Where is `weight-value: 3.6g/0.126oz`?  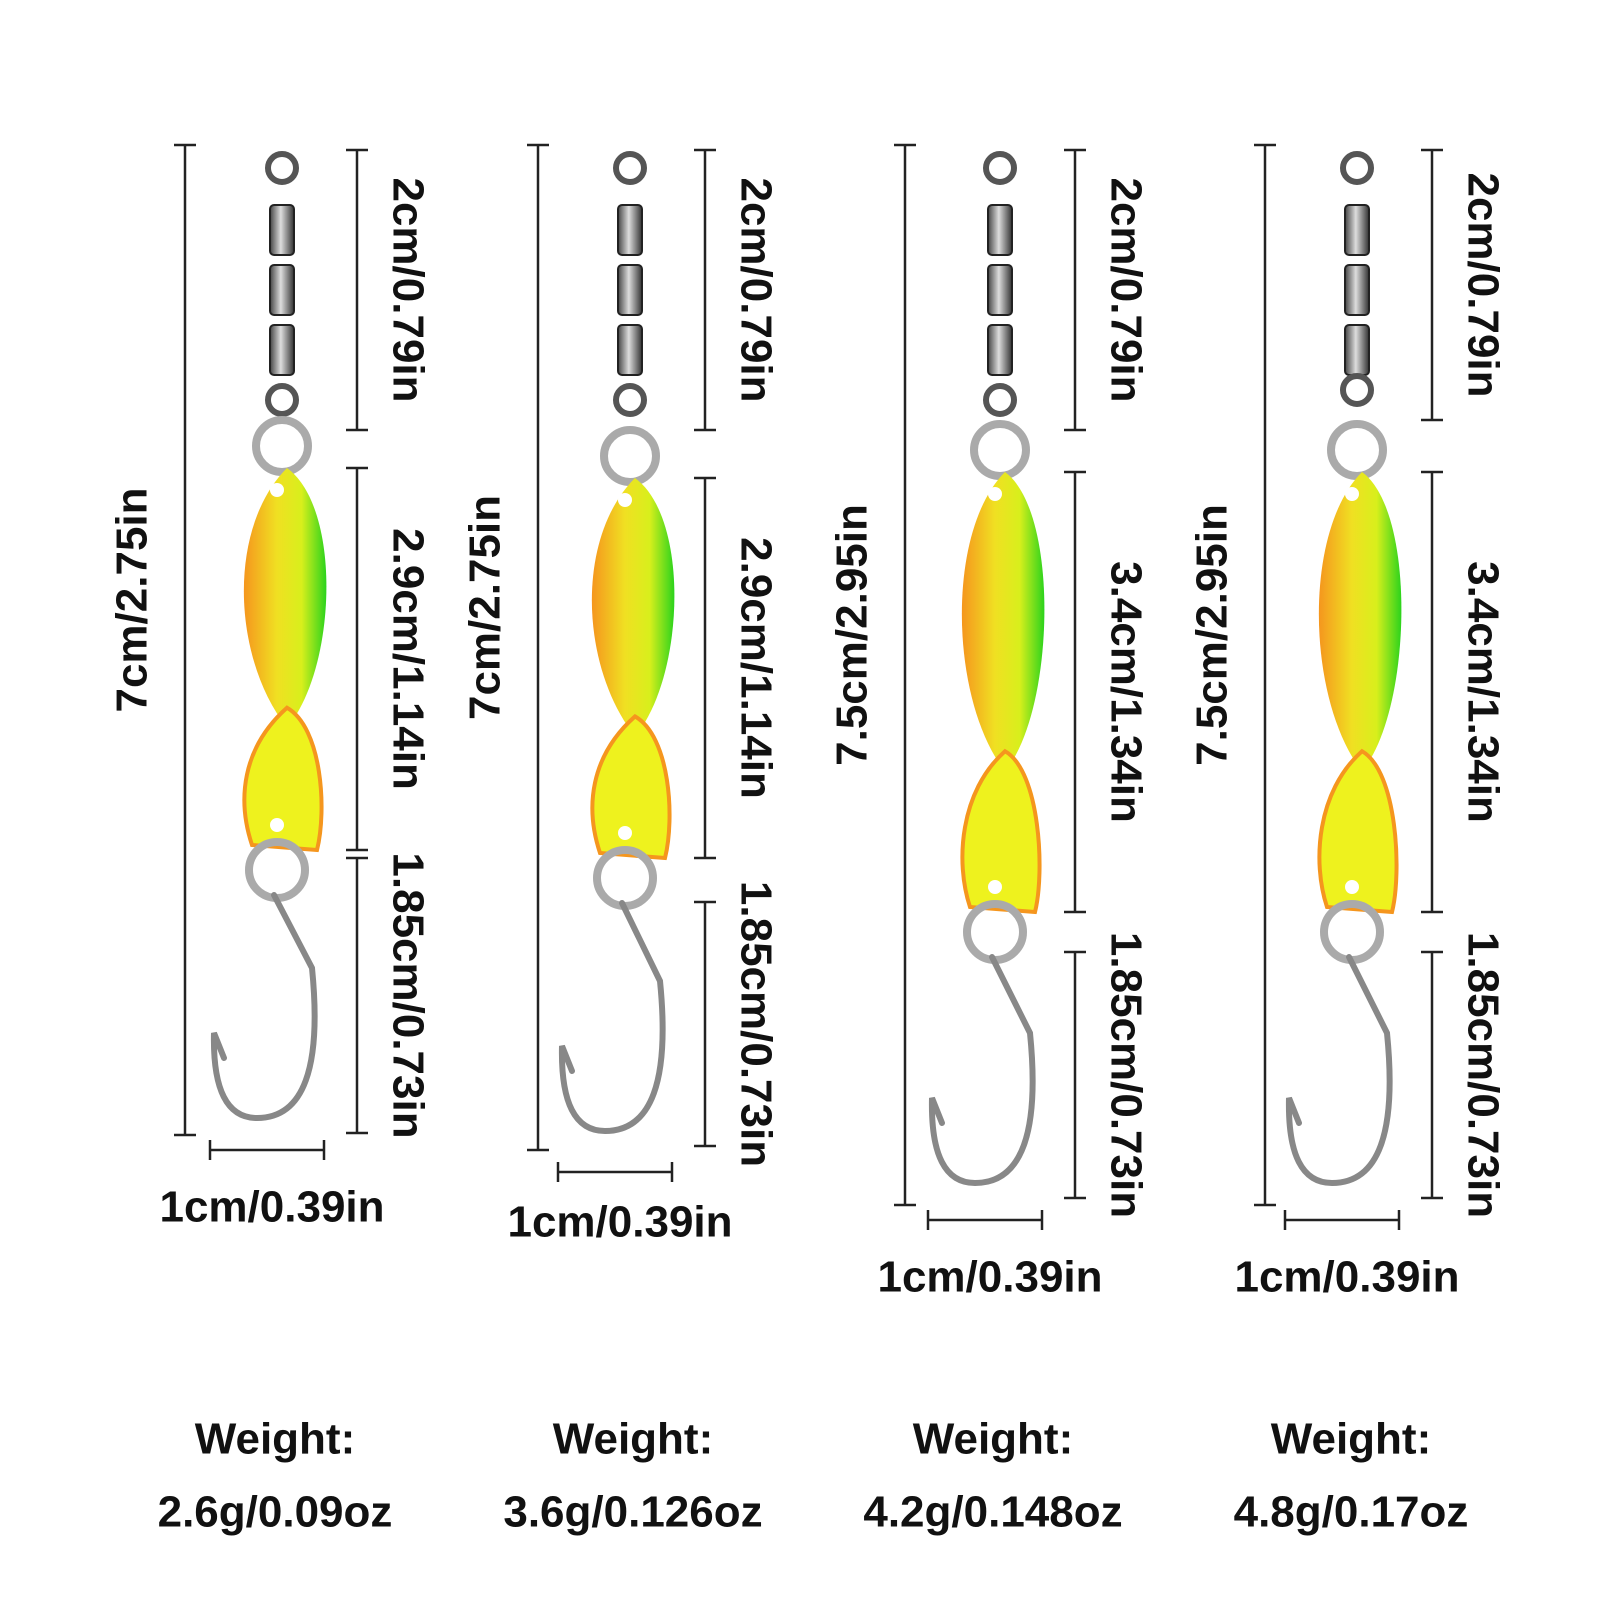 weight-value: 3.6g/0.126oz is located at coordinates (632, 1512).